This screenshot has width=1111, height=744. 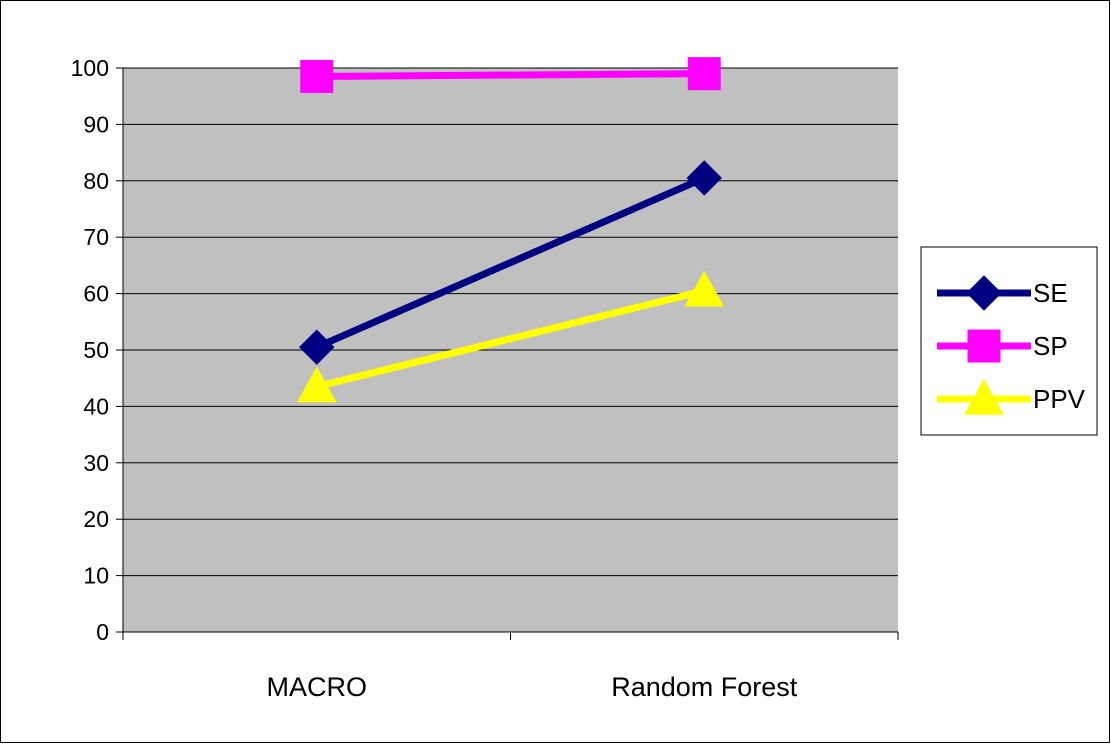 What do you see at coordinates (317, 687) in the screenshot?
I see `x-tick-label: MACRO` at bounding box center [317, 687].